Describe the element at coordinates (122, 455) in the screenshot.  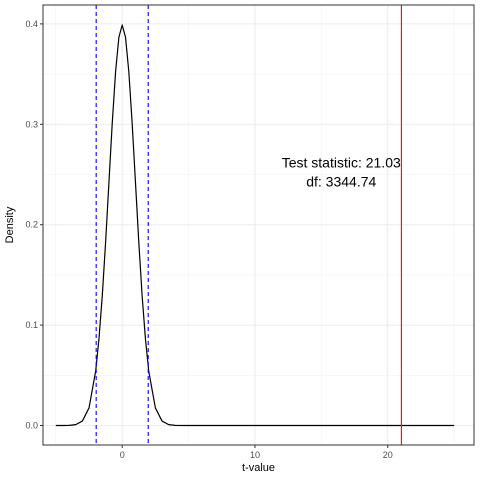
I see `x-tick-label: 0` at that location.